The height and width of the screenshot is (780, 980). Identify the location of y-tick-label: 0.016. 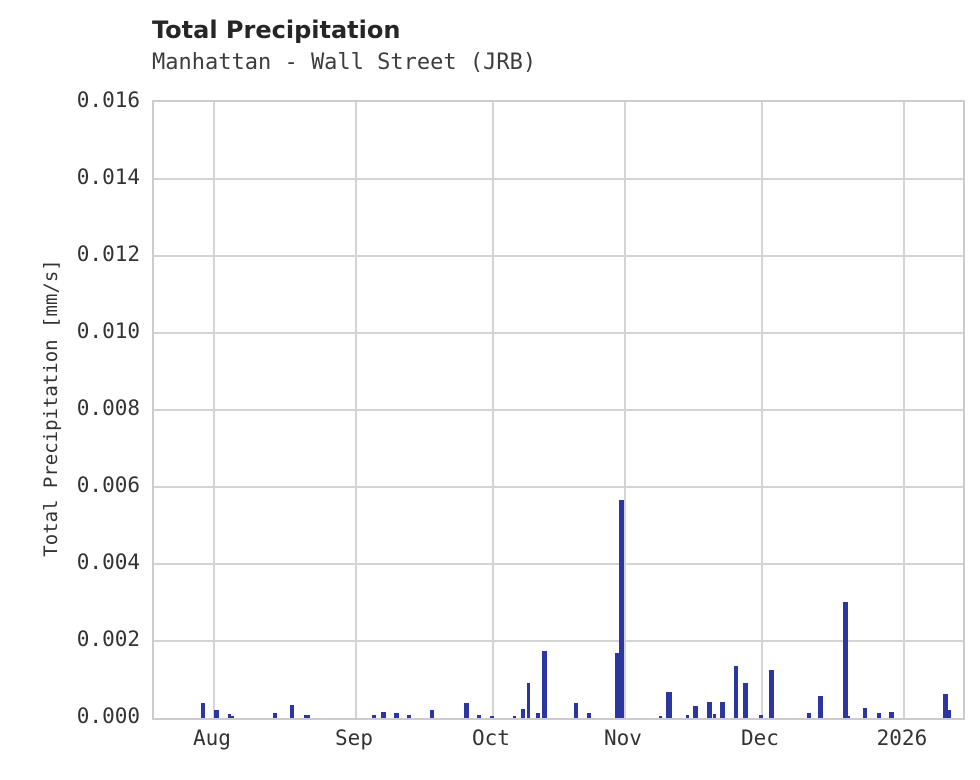
(108, 100).